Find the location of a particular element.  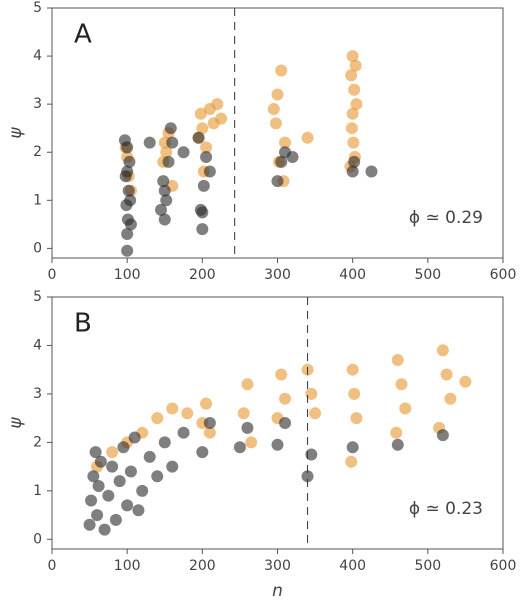

y-tick-label: 5 is located at coordinates (37, 8).